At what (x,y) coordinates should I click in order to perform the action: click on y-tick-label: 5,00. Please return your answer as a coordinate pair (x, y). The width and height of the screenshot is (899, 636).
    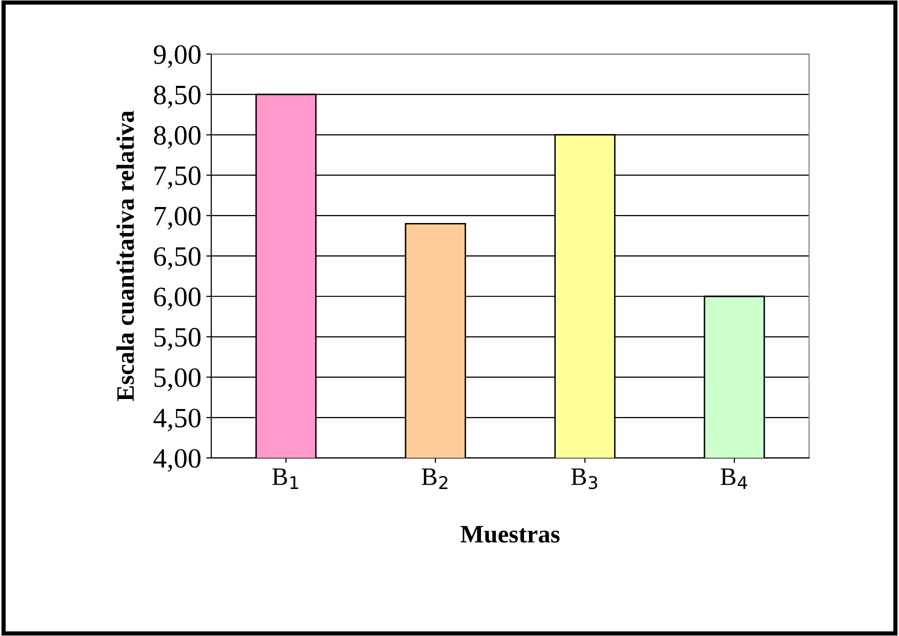
    Looking at the image, I should click on (177, 380).